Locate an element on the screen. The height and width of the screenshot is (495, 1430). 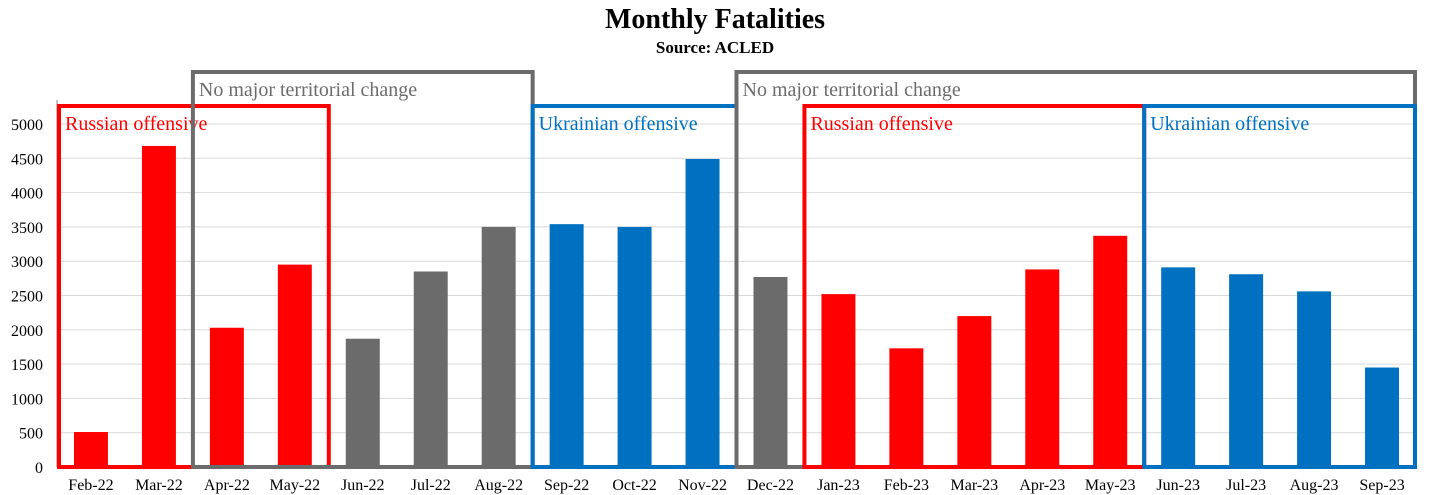
y-tick-label: 500 is located at coordinates (31, 434).